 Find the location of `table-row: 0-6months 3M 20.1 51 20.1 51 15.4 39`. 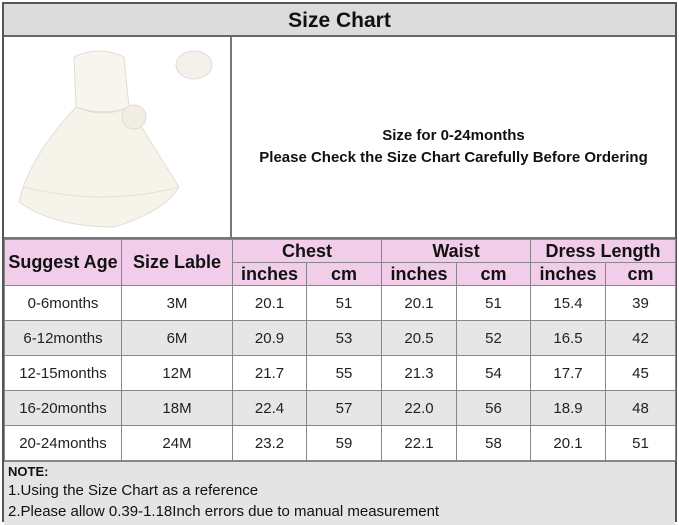

table-row: 0-6months 3M 20.1 51 20.1 51 15.4 39 is located at coordinates (340, 303).